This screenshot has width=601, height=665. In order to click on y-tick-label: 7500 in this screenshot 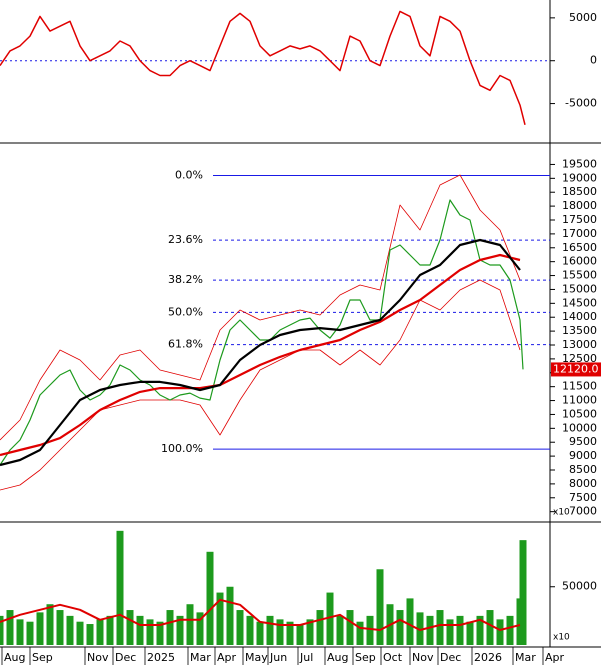, I will do `click(583, 497)`.